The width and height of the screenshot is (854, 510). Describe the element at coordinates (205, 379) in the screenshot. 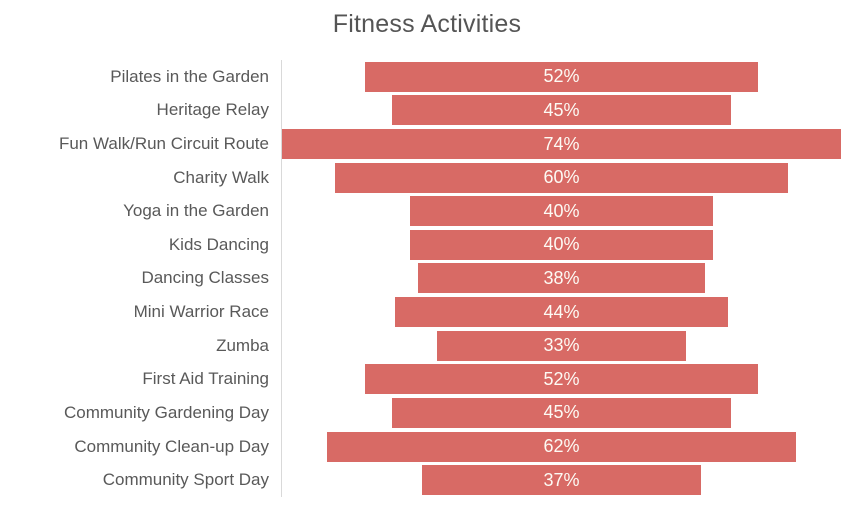

I see `category-label: First Aid Training` at that location.